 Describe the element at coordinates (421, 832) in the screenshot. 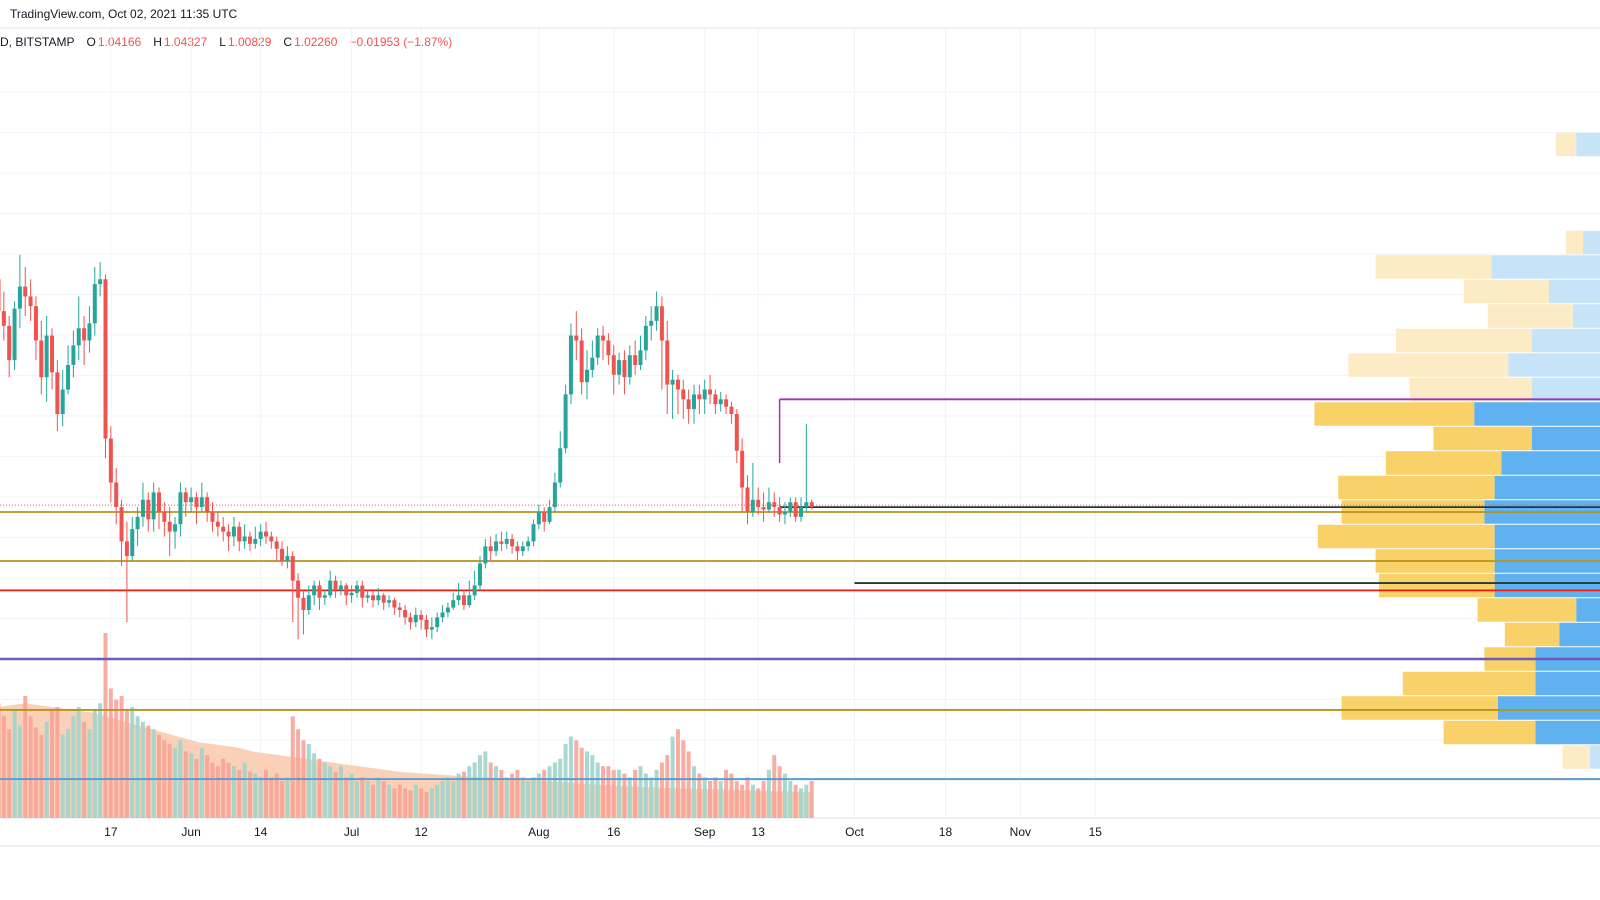

I see `x-tick-label: 12` at that location.